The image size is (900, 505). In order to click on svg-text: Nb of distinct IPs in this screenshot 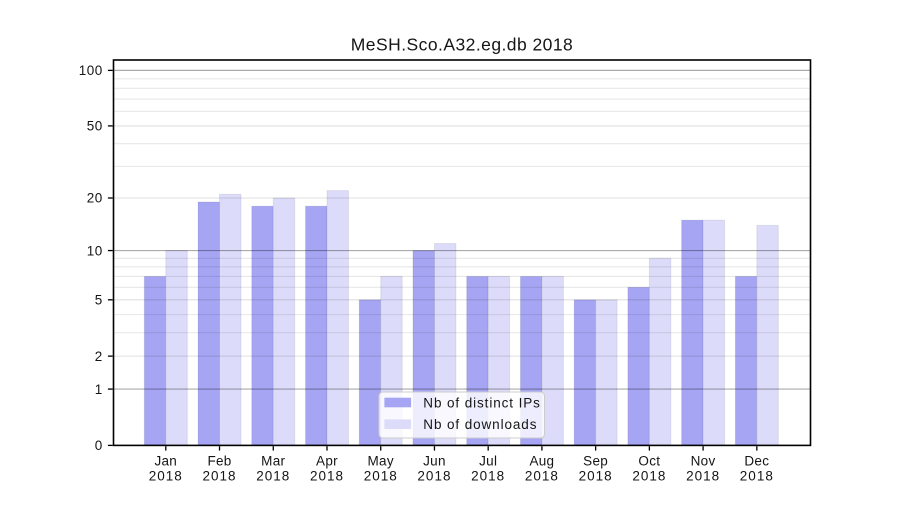, I will do `click(482, 402)`.